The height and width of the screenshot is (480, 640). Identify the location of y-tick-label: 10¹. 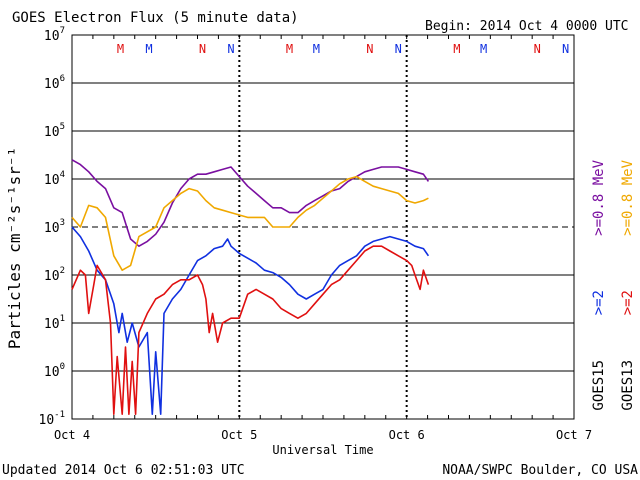
(54, 323).